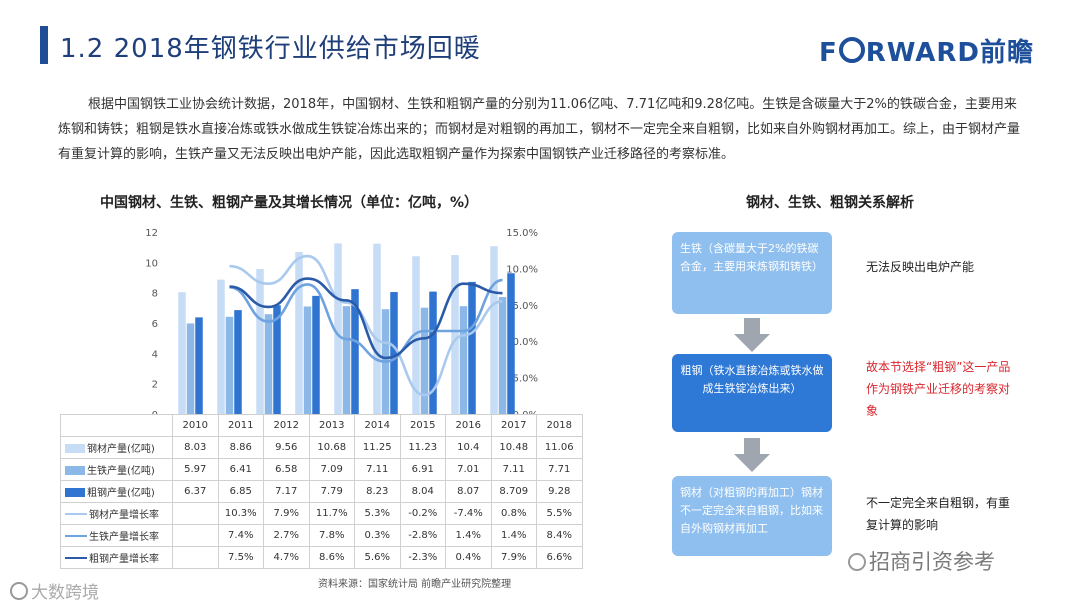  I want to click on table-corner-cell, so click(116, 425).